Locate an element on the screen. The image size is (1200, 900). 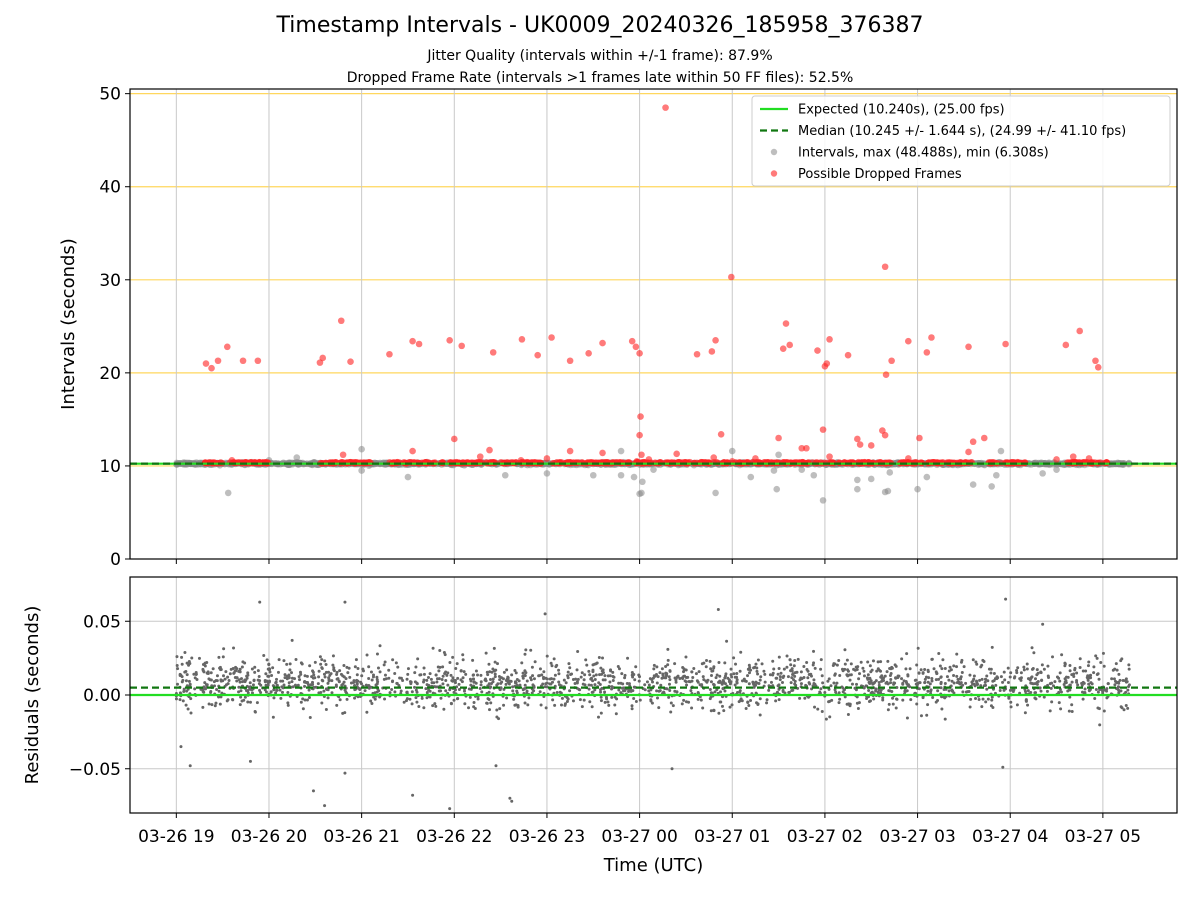
intervals-outlier-points is located at coordinates (642, 474).